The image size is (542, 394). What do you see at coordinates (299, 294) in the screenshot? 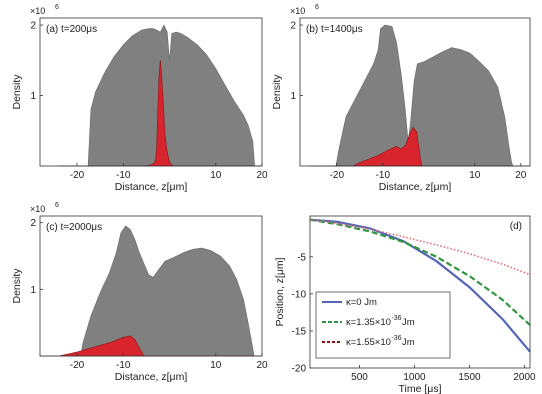
I see `y-tick-label: -10` at bounding box center [299, 294].